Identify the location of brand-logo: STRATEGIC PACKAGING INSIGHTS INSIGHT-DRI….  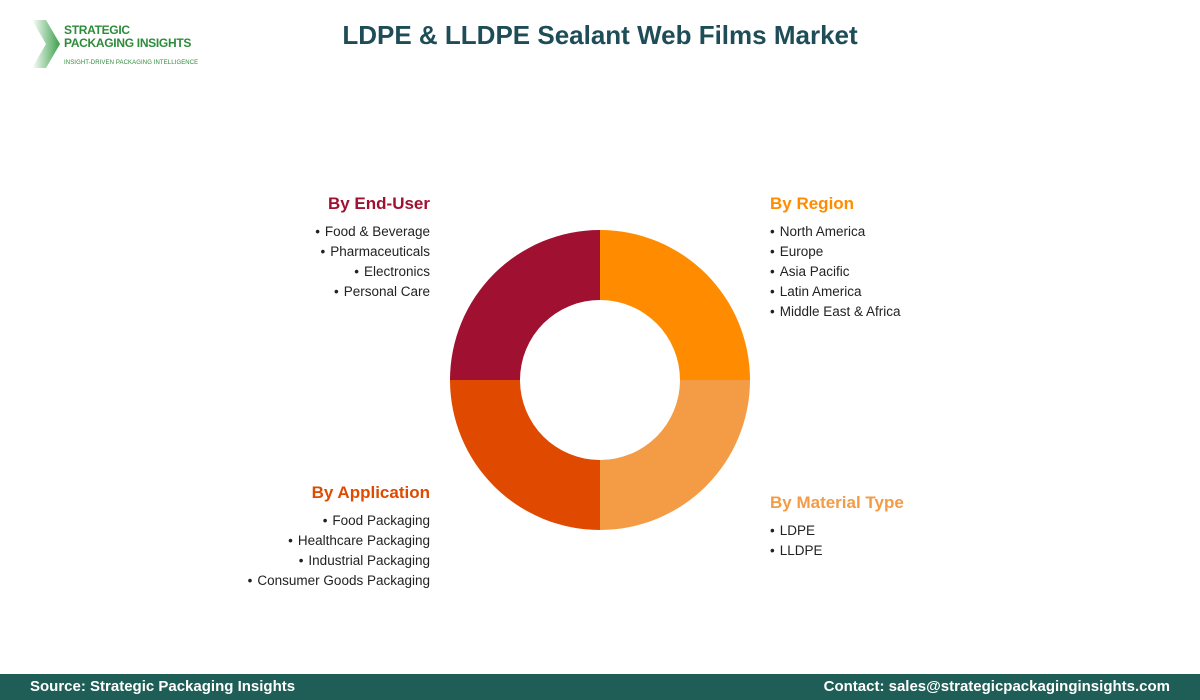
(115, 45).